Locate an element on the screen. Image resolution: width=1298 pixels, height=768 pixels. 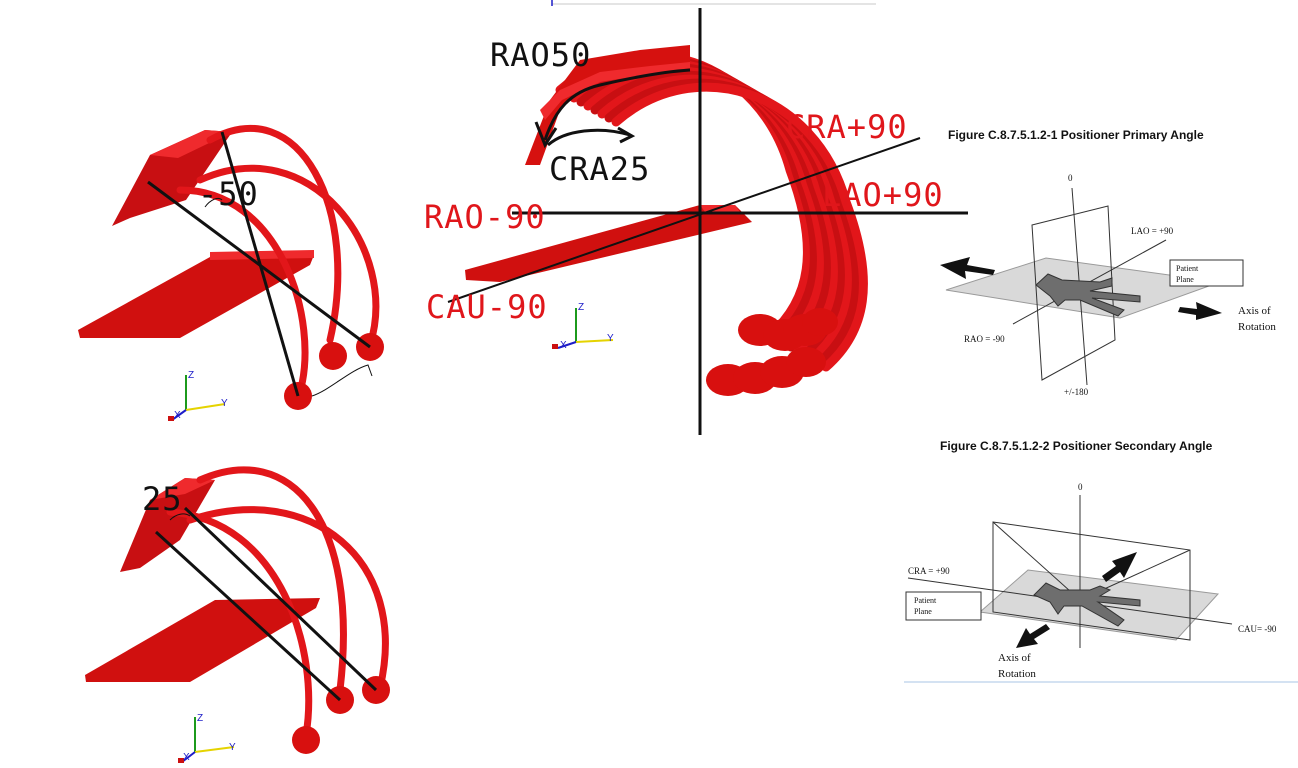
patient-table-edge is located at coordinates (262, 255).